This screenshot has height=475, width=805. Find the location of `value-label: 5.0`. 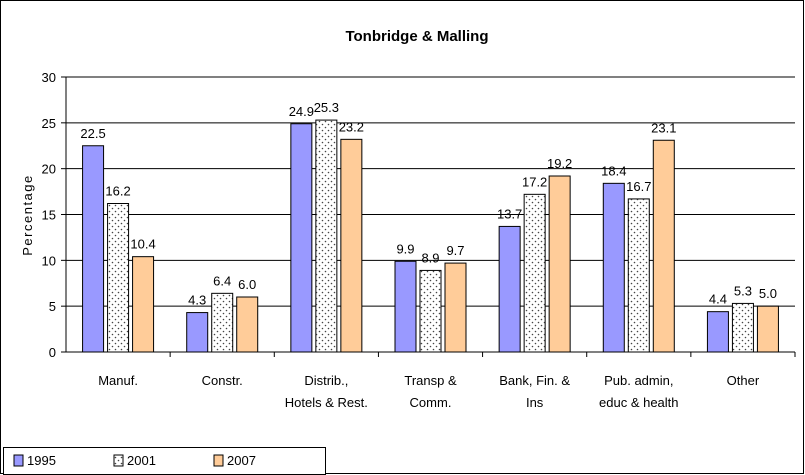

value-label: 5.0 is located at coordinates (768, 293).